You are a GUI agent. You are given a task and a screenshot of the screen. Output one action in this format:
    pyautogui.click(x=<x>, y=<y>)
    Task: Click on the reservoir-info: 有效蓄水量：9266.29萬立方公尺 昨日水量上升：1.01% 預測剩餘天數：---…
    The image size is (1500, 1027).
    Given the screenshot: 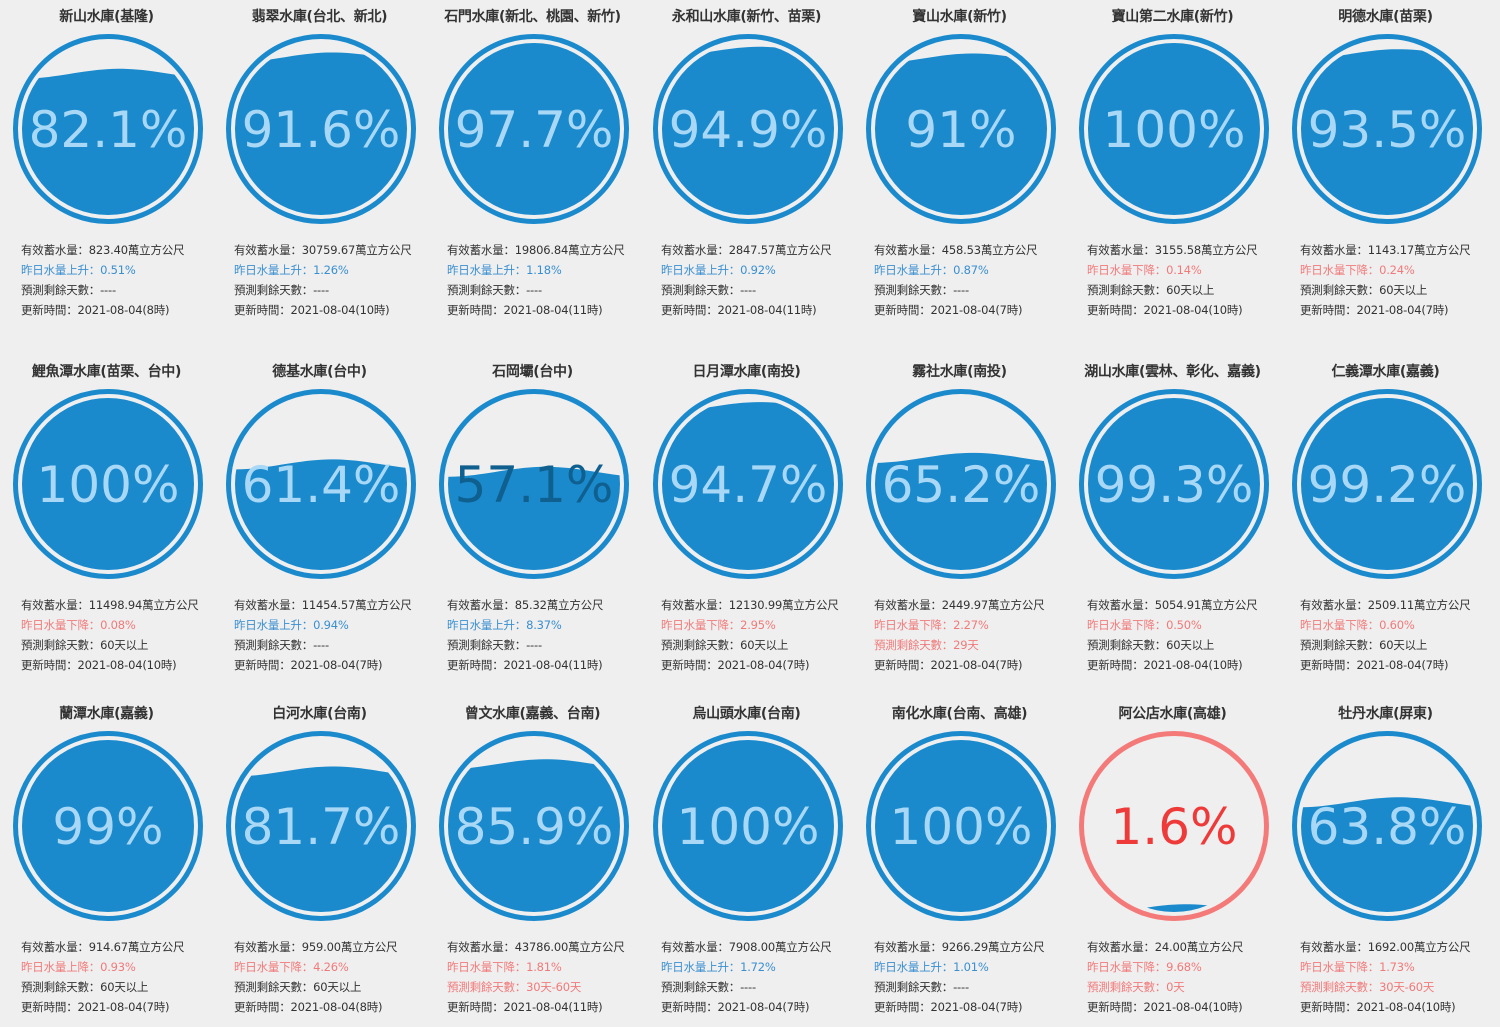 What is the action you would take?
    pyautogui.click(x=969, y=977)
    